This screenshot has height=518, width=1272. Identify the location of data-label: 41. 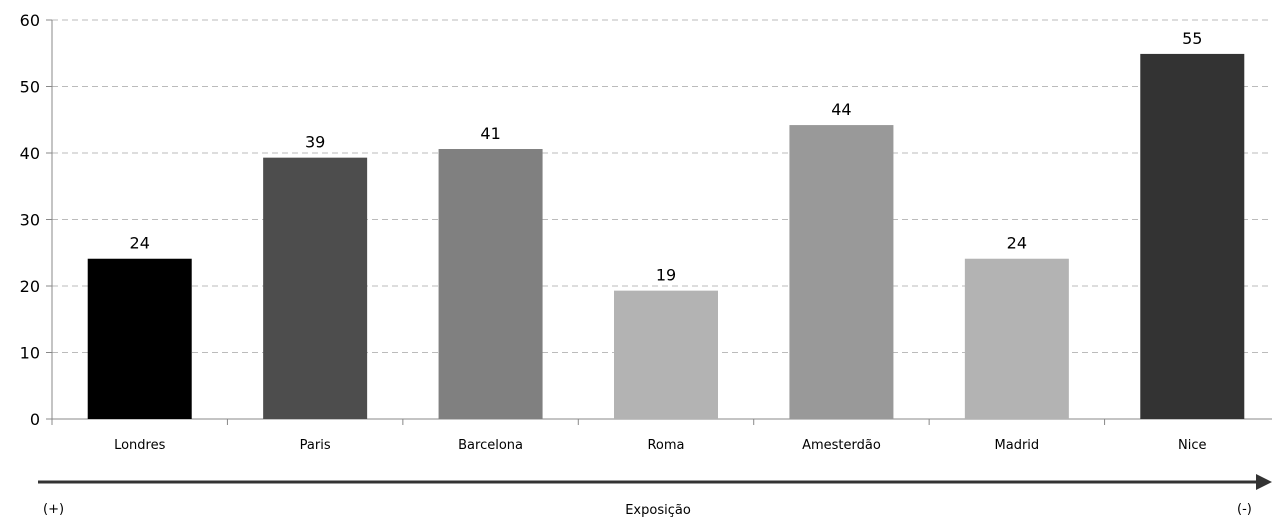
(490, 133).